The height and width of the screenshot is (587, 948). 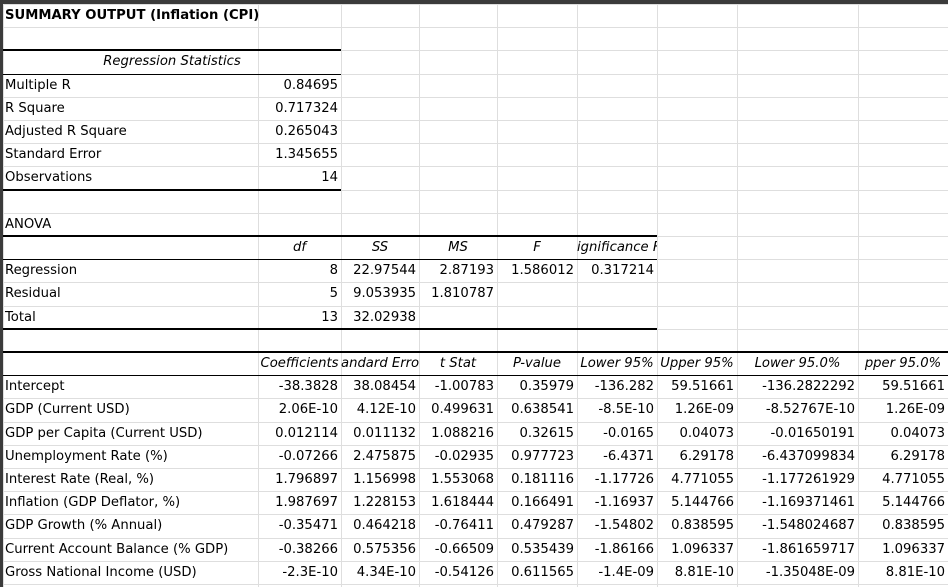 I want to click on coefficient-value: -8.5E-10, so click(x=626, y=409).